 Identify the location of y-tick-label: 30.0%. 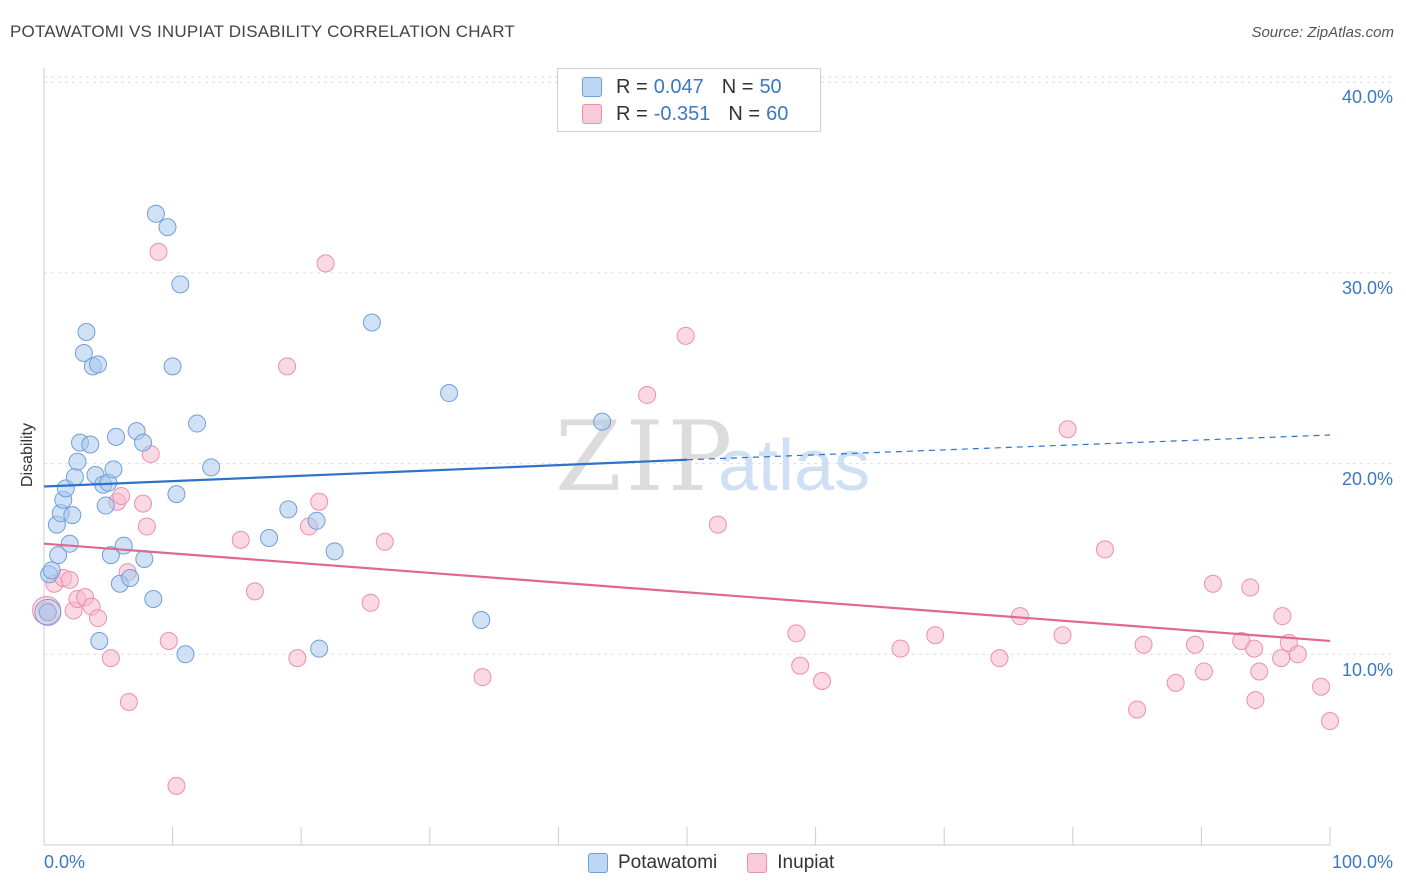
(1367, 288).